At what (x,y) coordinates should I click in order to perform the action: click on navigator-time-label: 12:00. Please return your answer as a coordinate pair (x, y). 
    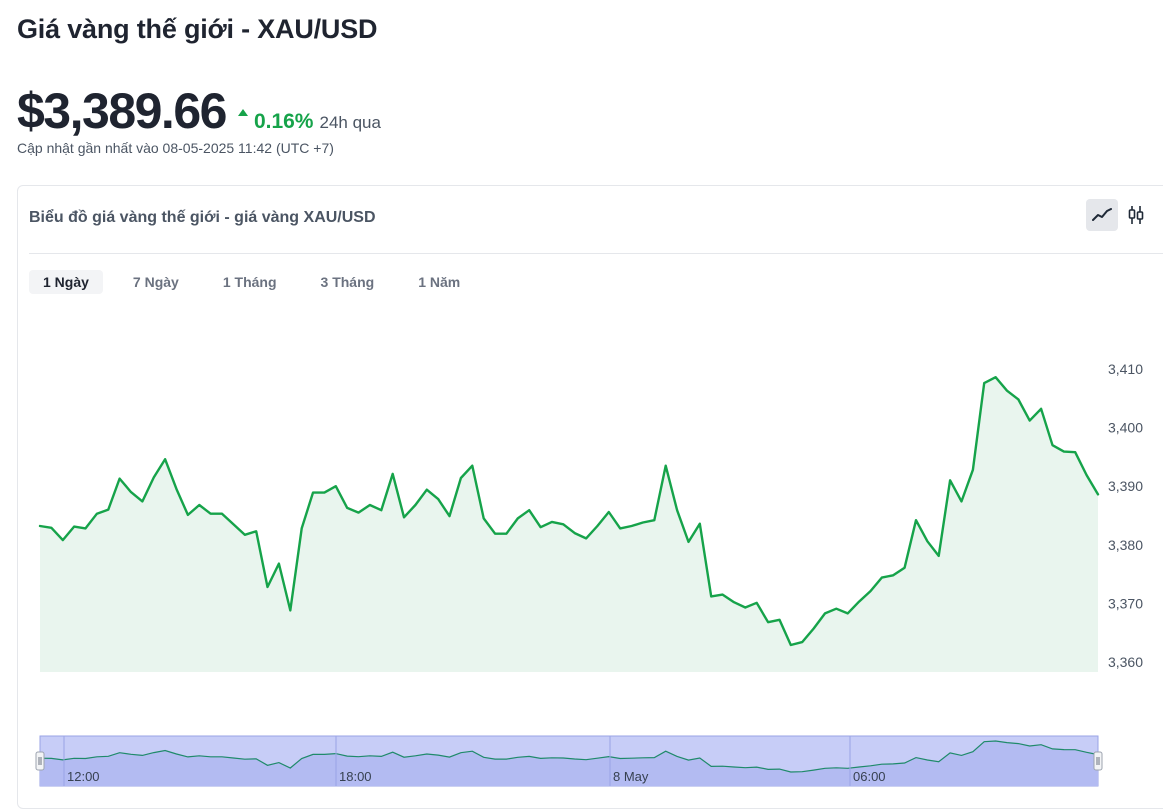
    Looking at the image, I should click on (83, 776).